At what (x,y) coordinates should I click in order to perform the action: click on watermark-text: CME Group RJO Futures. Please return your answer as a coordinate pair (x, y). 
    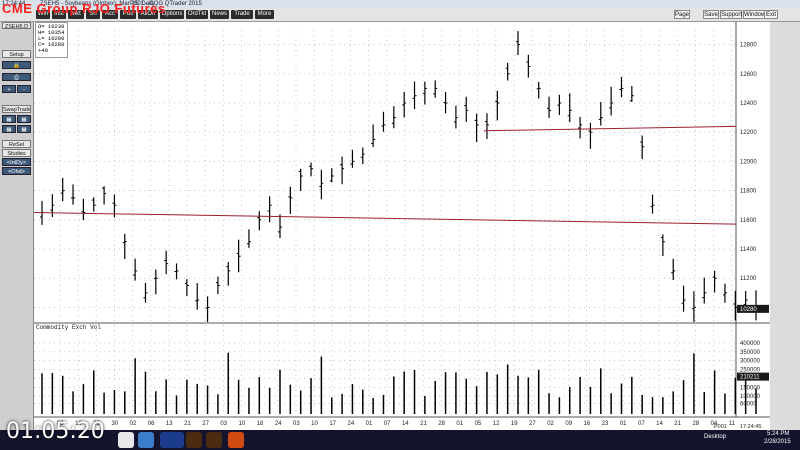
    Looking at the image, I should click on (84, 8).